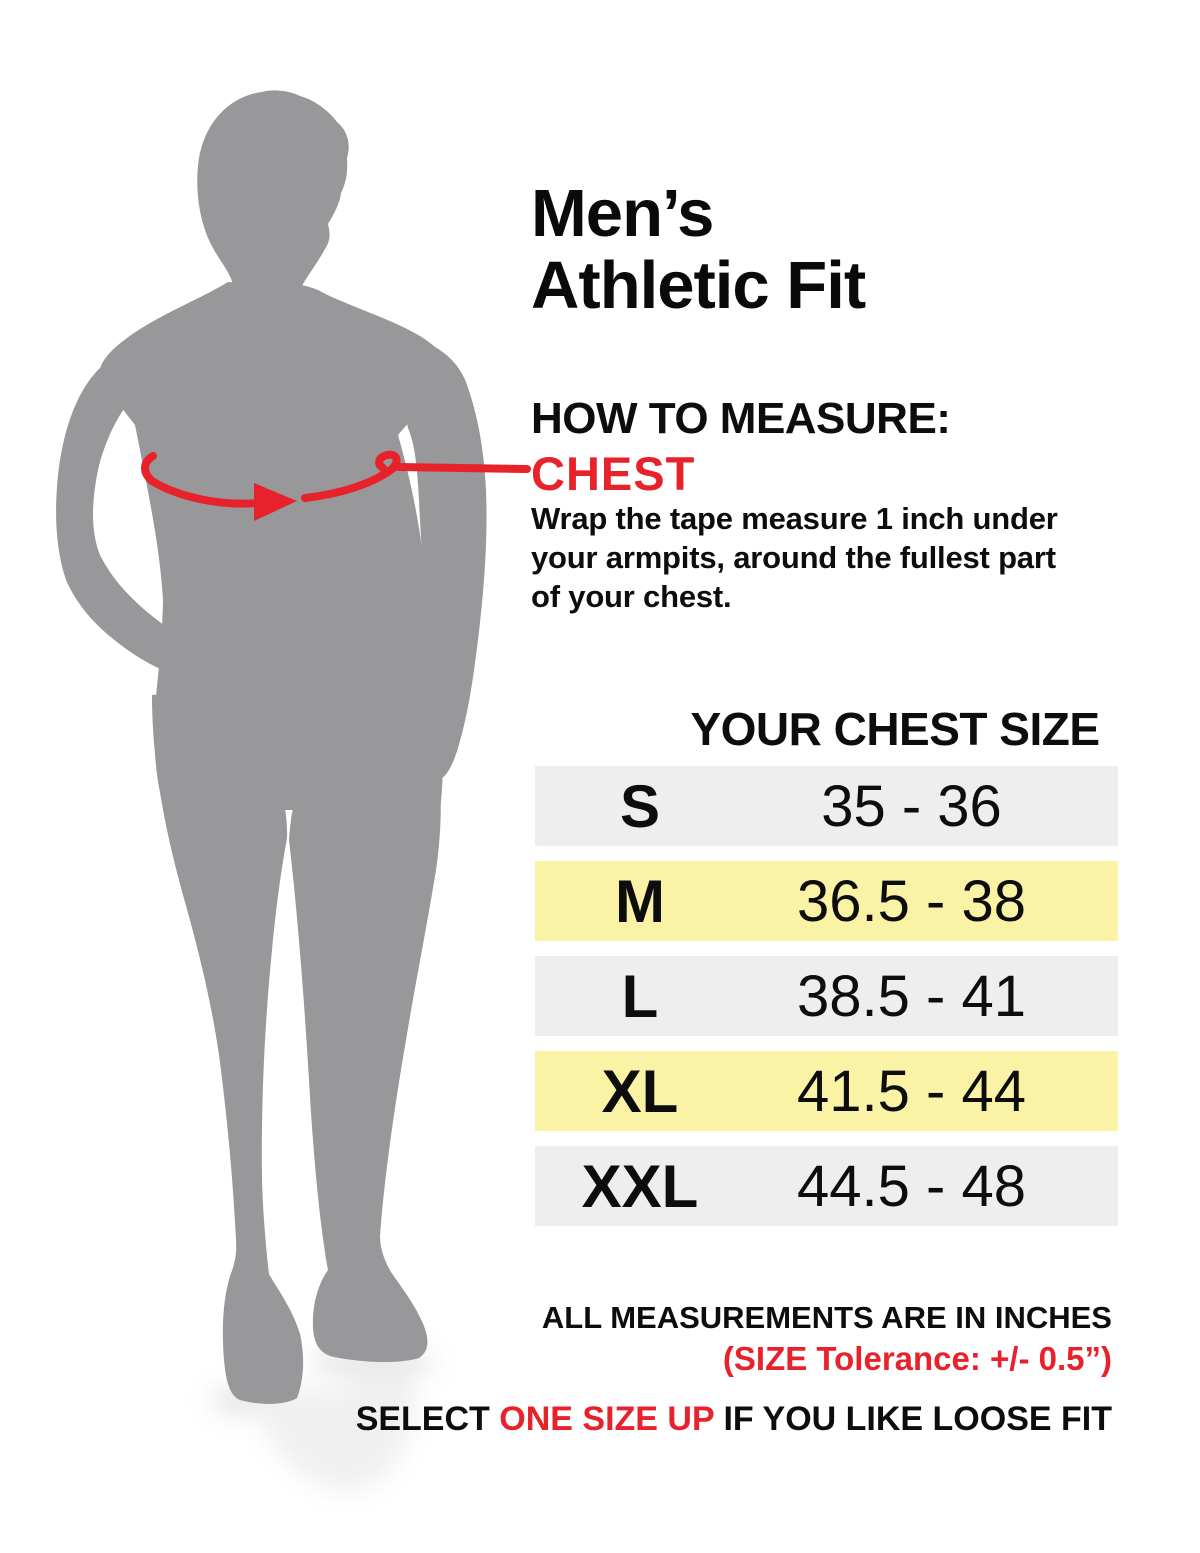  What do you see at coordinates (826, 1317) in the screenshot?
I see `note-measurements: ALL MEASUREMENTS ARE IN INCHES` at bounding box center [826, 1317].